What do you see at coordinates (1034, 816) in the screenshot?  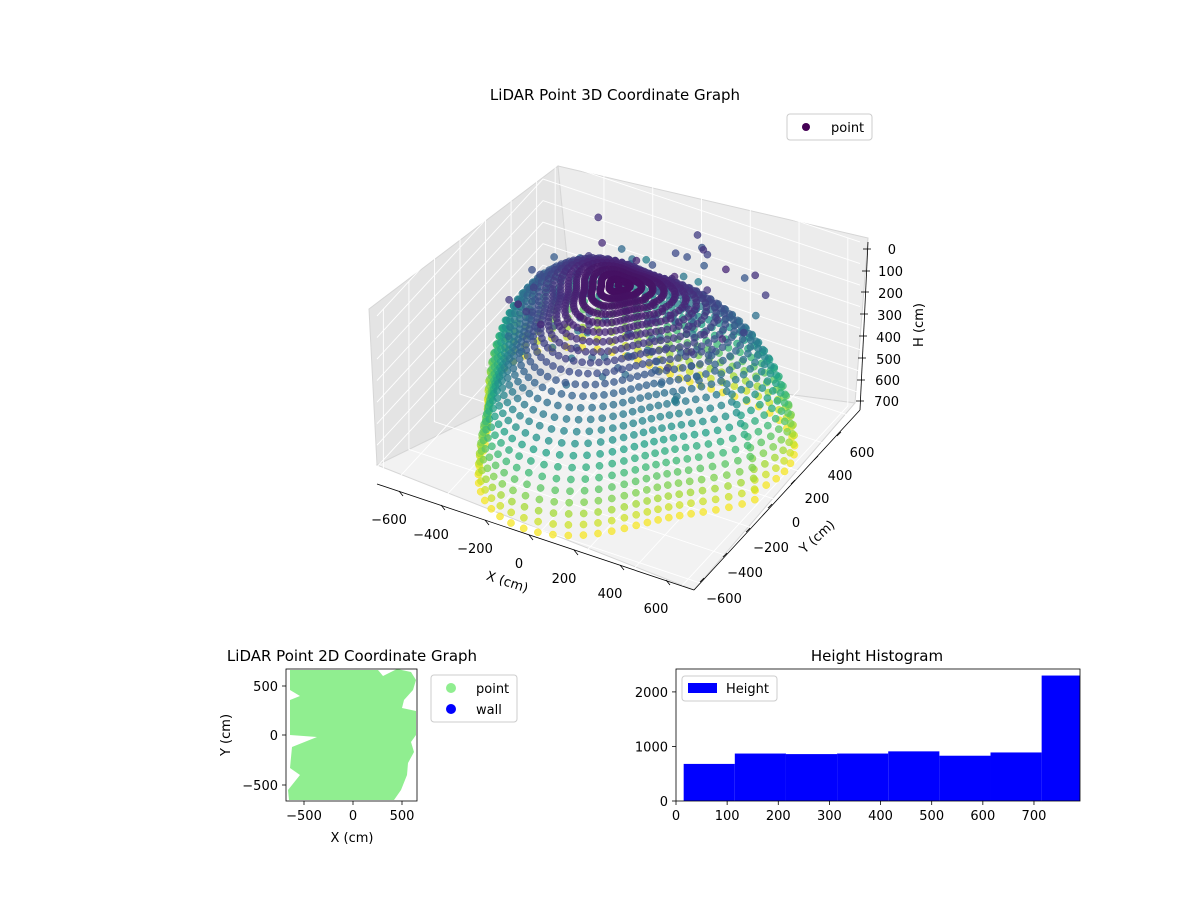 I see `x-tick-label: 700` at bounding box center [1034, 816].